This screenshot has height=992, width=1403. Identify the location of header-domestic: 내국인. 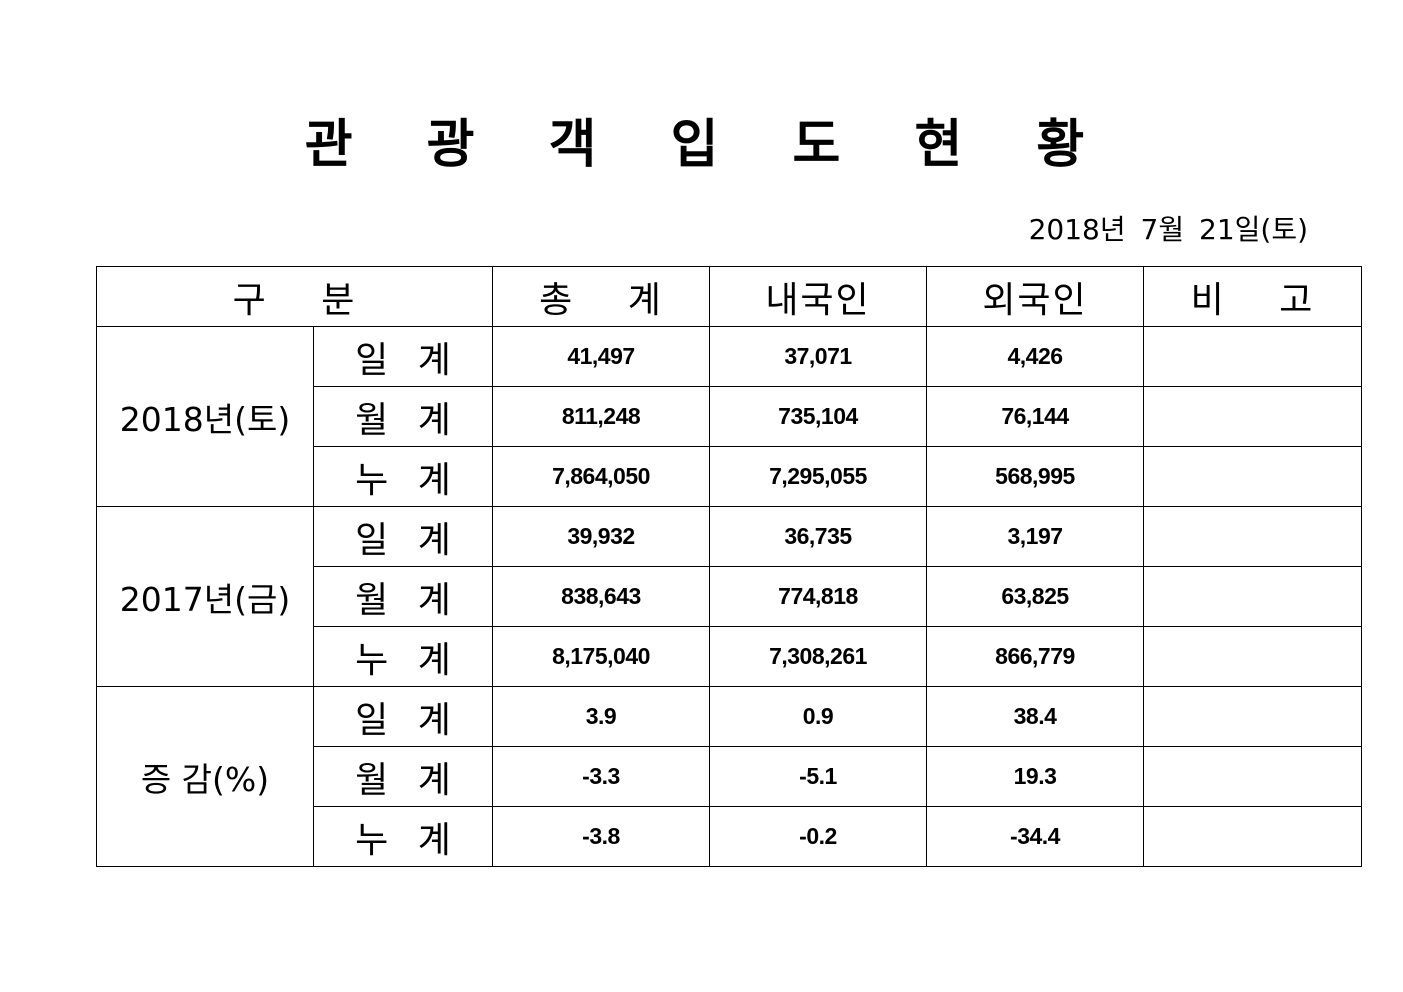
(818, 296).